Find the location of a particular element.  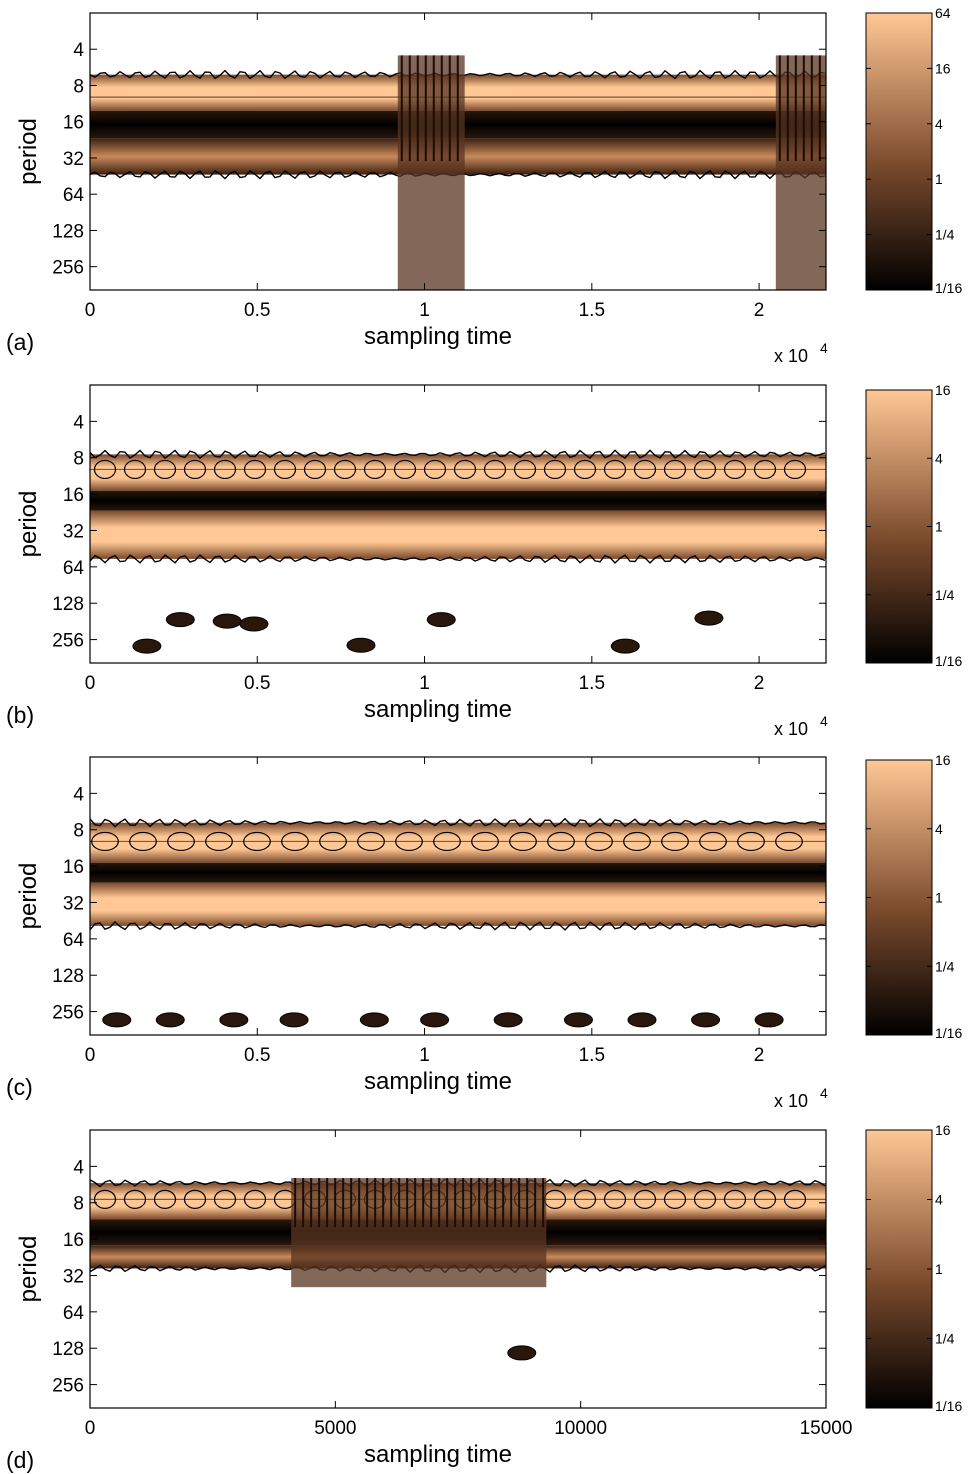

panel-label: (b) is located at coordinates (20, 715).